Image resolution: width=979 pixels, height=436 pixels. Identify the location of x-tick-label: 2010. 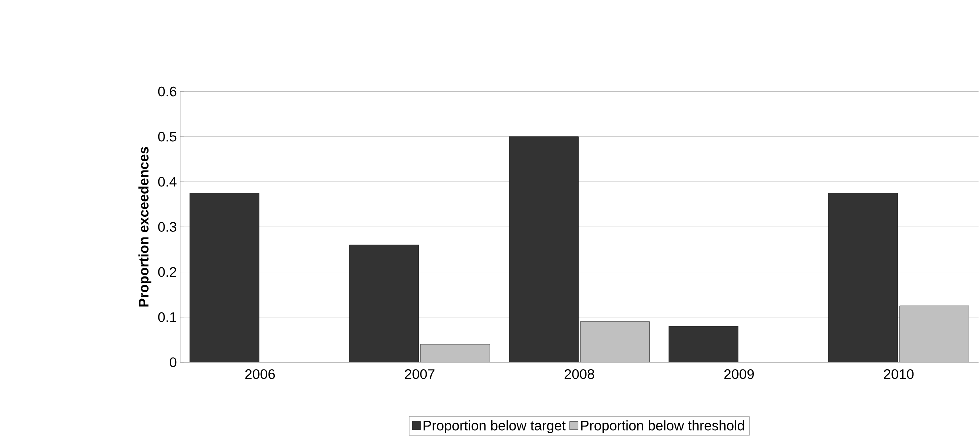
(899, 375).